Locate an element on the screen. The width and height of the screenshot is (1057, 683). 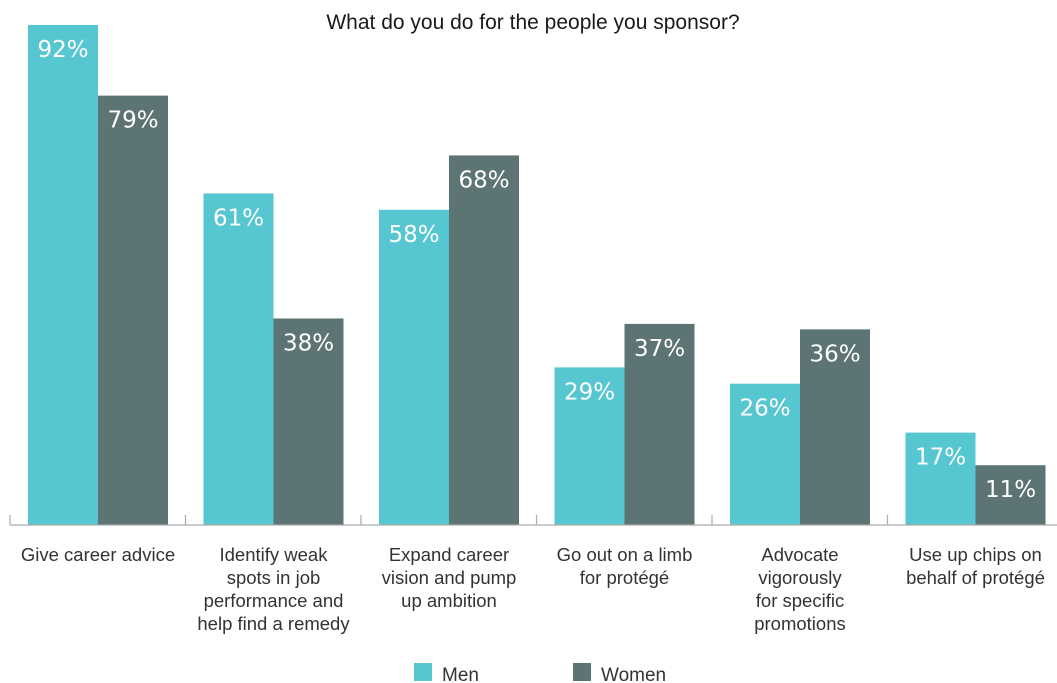
category-label-4: Advocate vigorously for specific promotions is located at coordinates (800, 589).